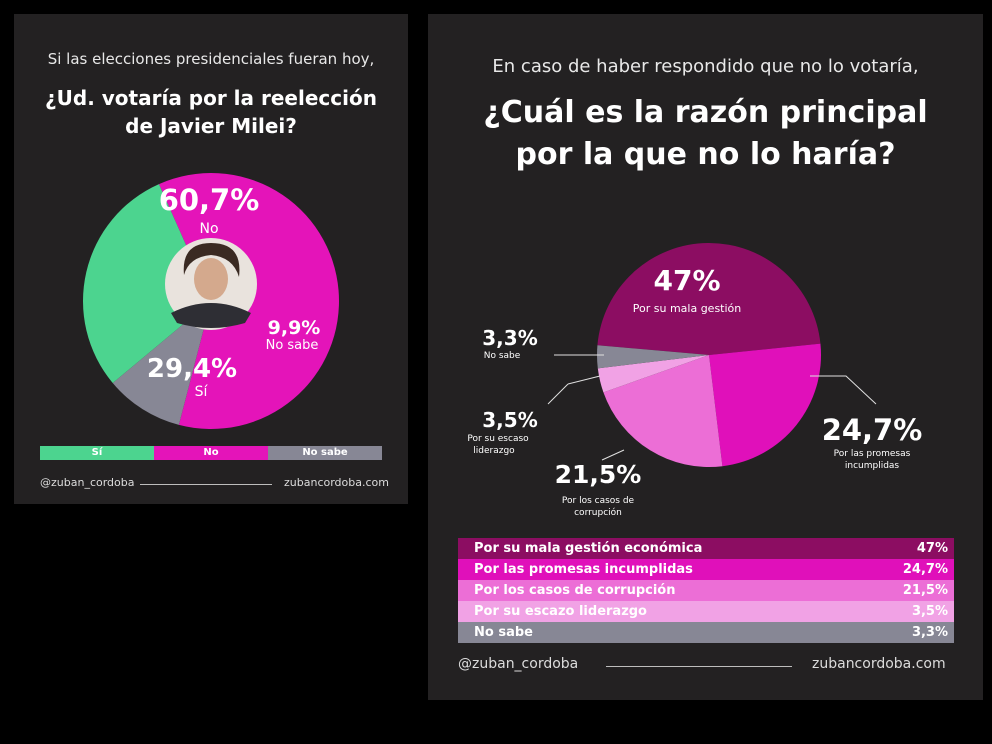  I want to click on right-footer-handle: @zuban_cordoba, so click(518, 664).